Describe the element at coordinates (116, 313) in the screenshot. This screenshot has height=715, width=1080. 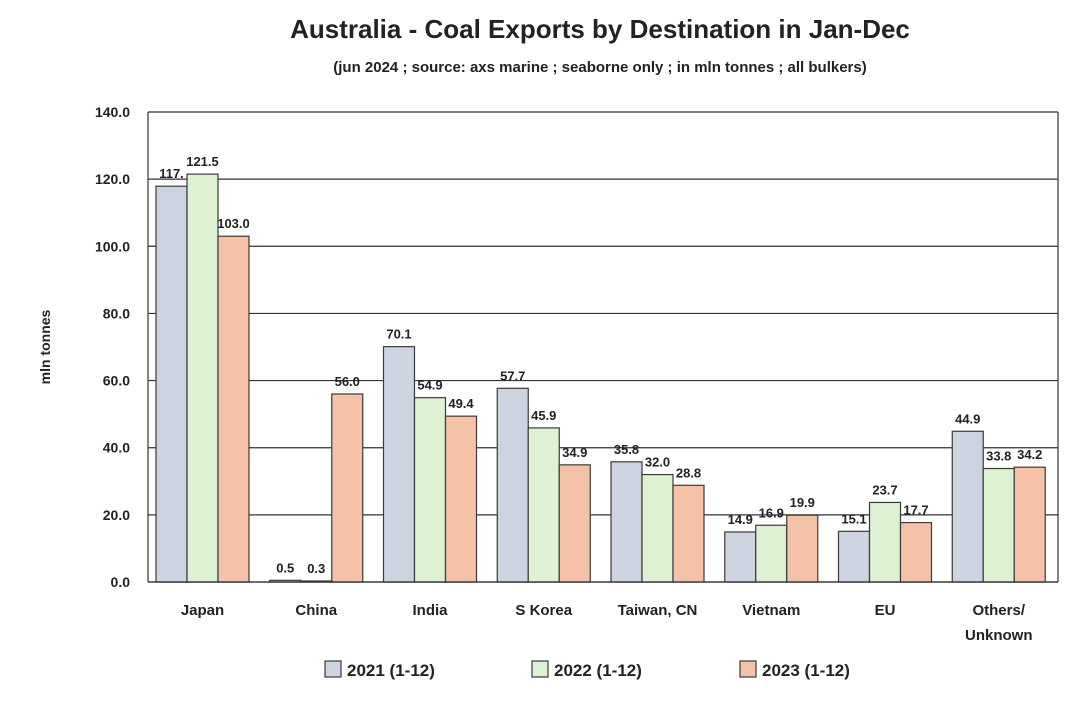
I see `y-tick-label: 80.0` at that location.